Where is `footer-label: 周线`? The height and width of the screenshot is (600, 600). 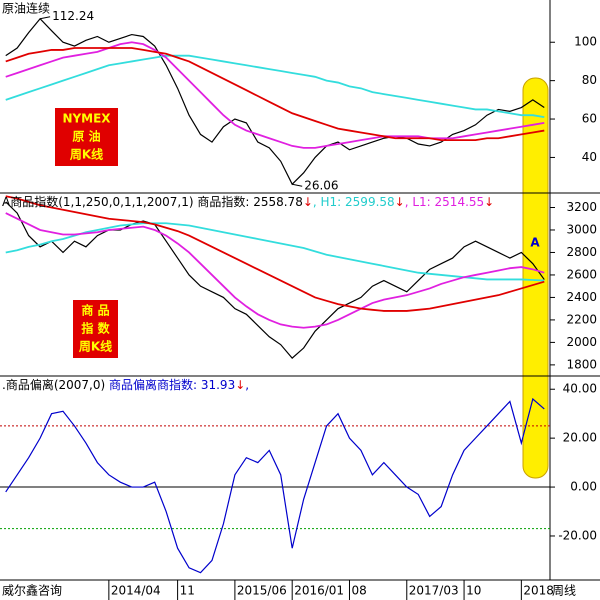
footer-label: 周线 is located at coordinates (564, 591).